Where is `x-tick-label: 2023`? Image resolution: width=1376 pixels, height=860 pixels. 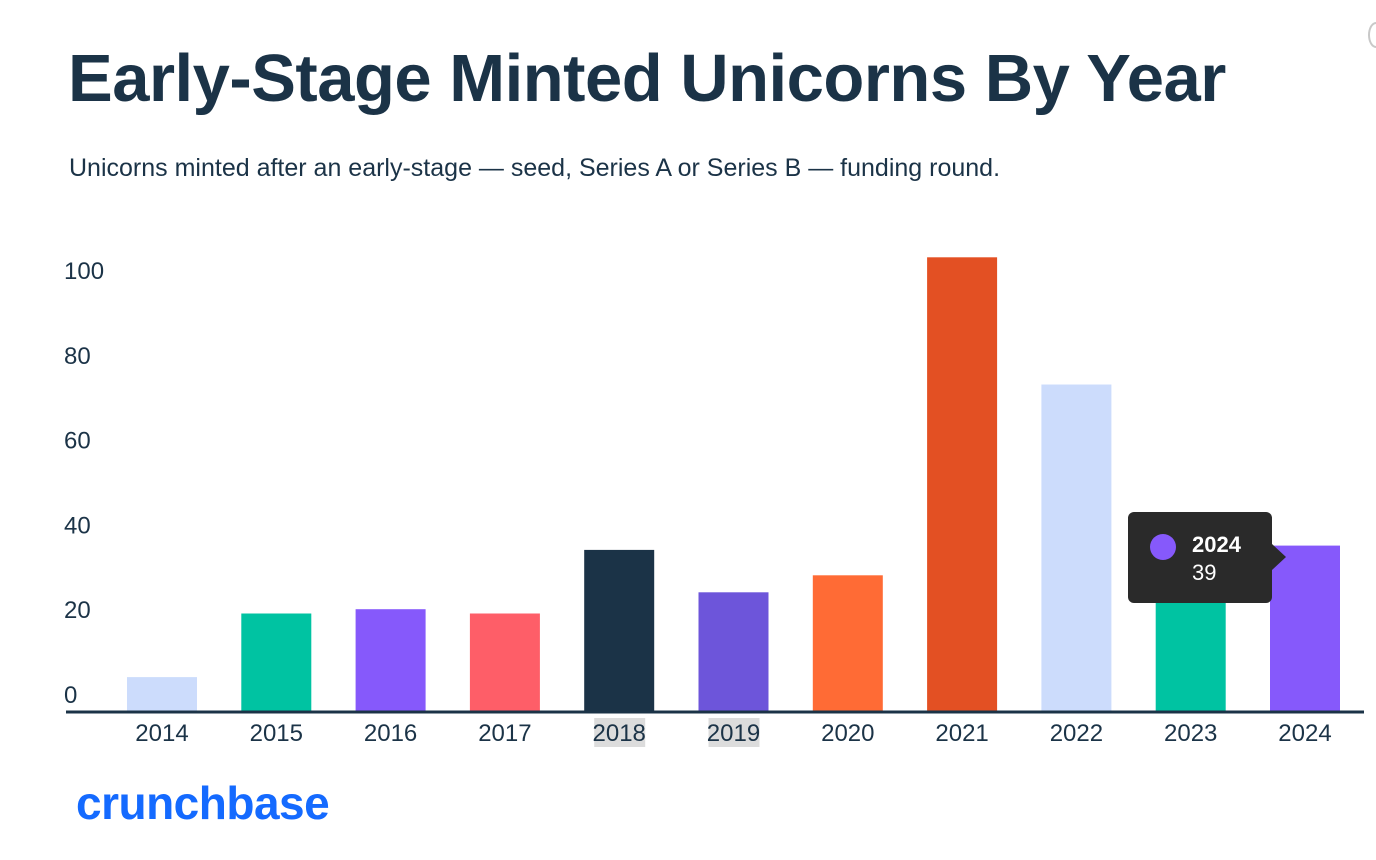
x-tick-label: 2023 is located at coordinates (1190, 733).